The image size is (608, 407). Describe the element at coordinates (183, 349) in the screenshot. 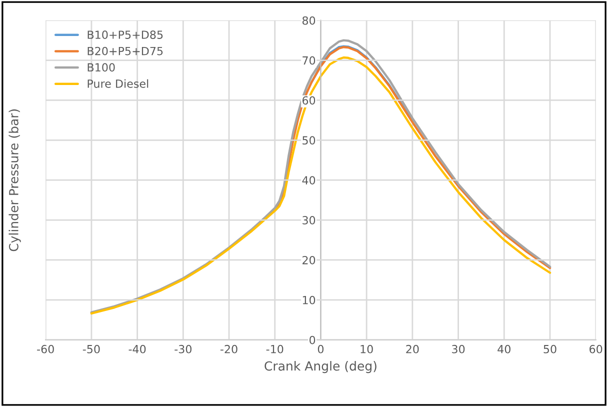

I see `x-tick-label: -30` at that location.